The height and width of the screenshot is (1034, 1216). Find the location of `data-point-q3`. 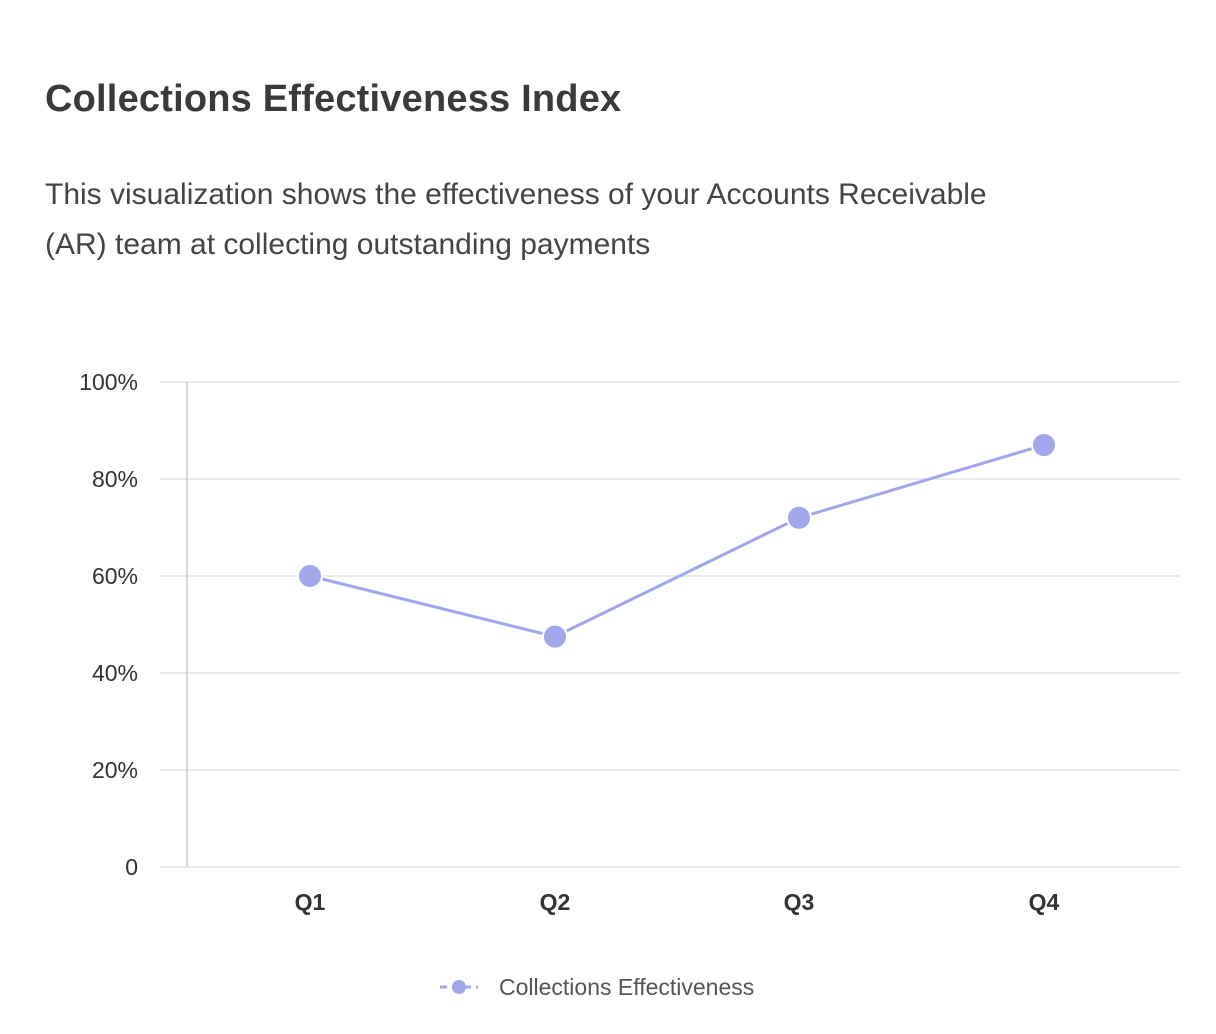

data-point-q3 is located at coordinates (799, 517).